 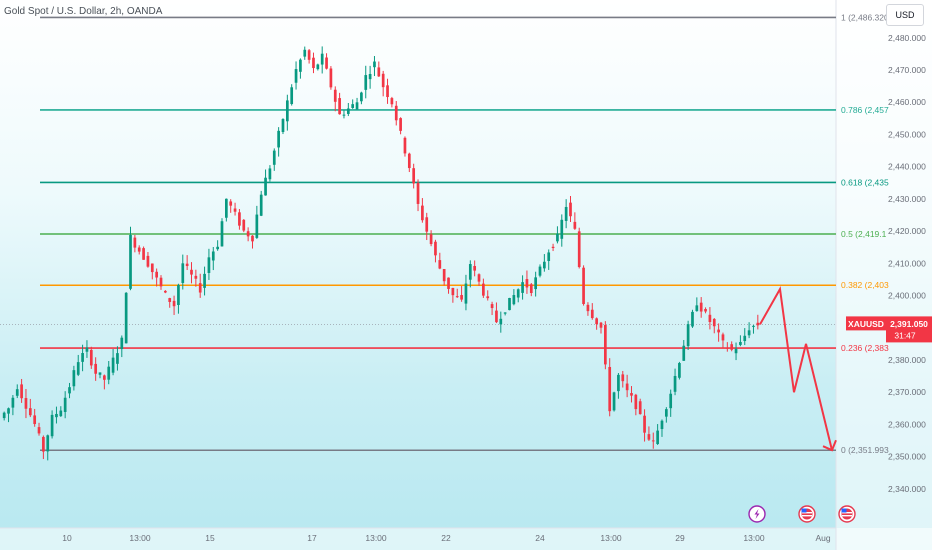 What do you see at coordinates (907, 231) in the screenshot?
I see `y-tick-label: 2,420.000` at bounding box center [907, 231].